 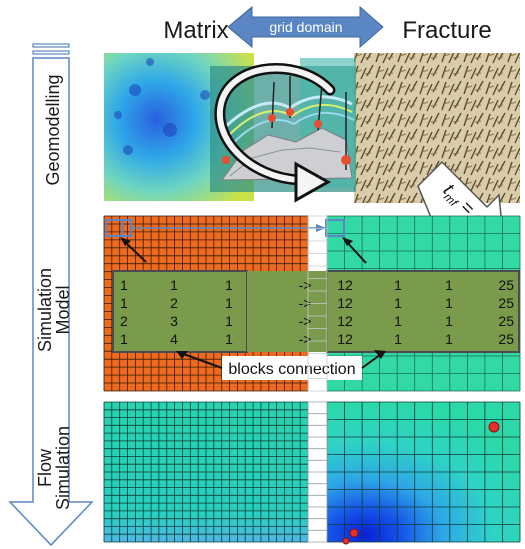 I want to click on well-marker-bottom, so click(x=354, y=533).